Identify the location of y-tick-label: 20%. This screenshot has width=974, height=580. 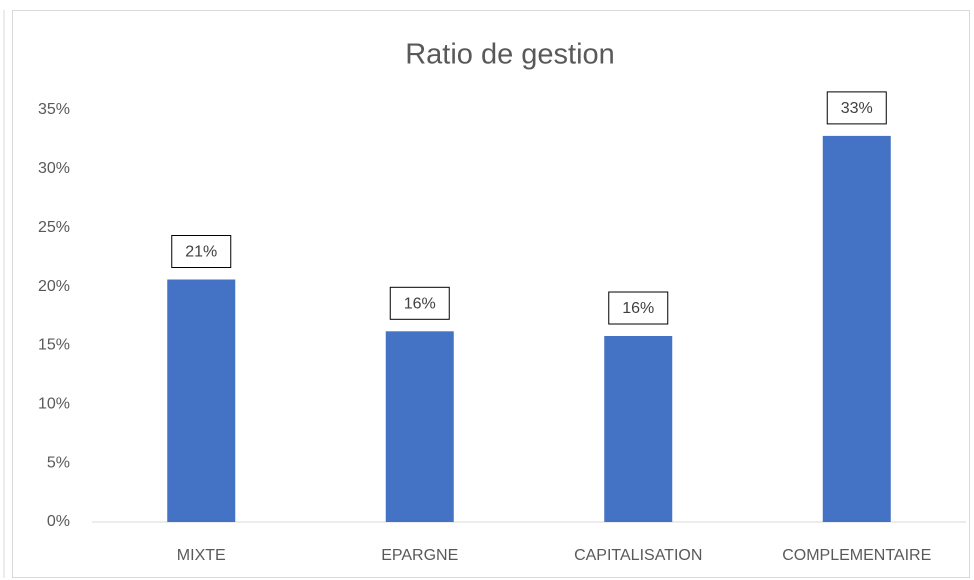
(54, 286).